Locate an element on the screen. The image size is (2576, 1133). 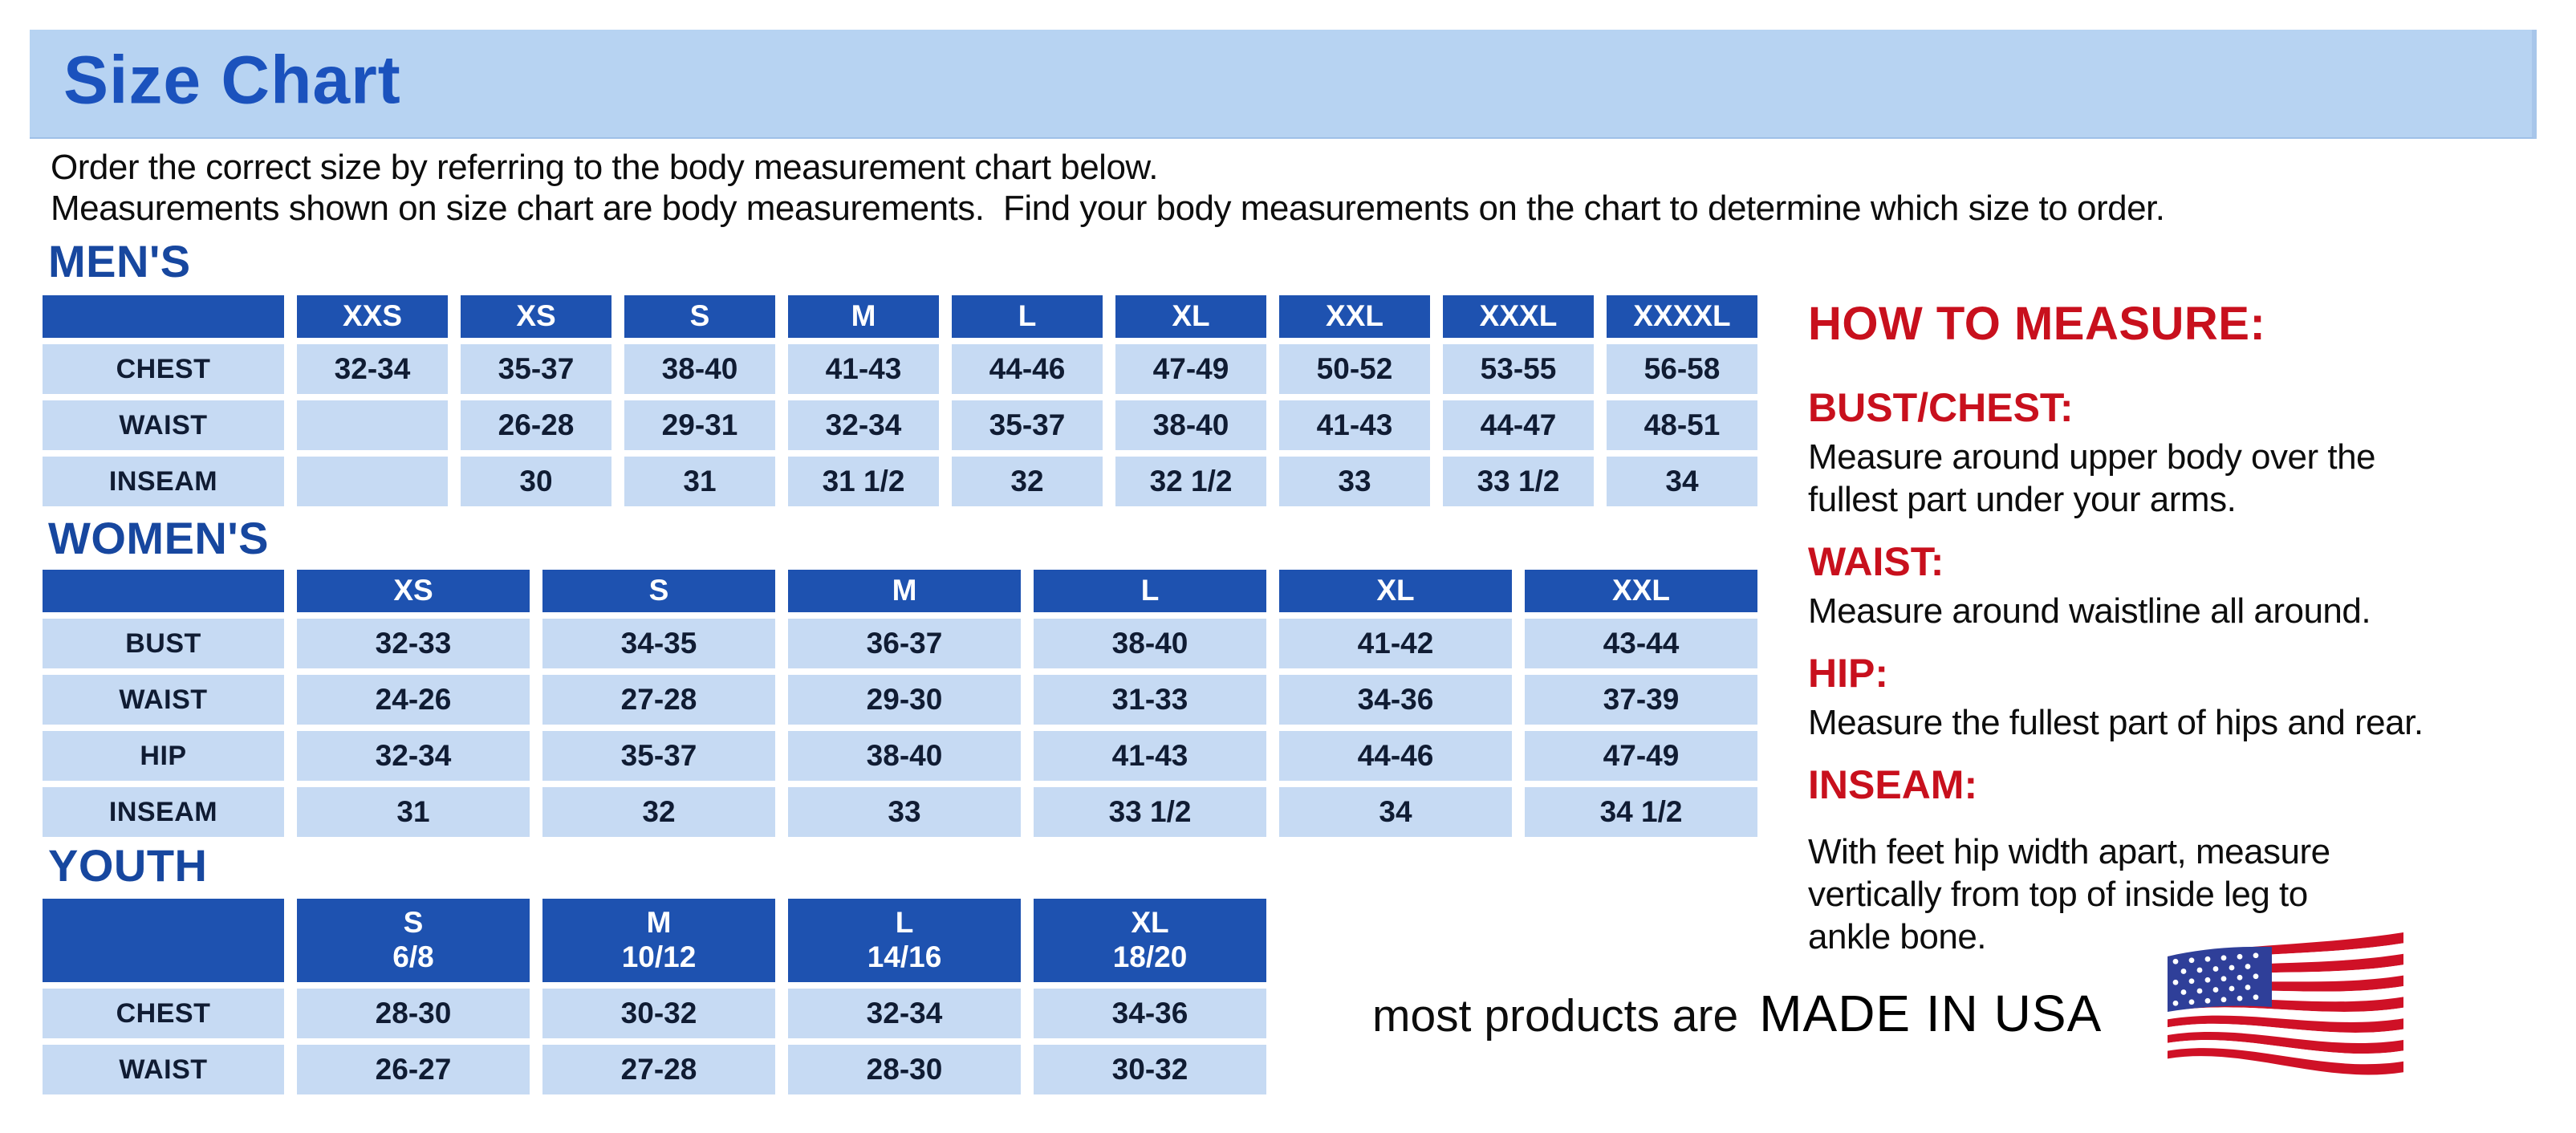
size-value-cell: 34 1/2 is located at coordinates (1641, 812).